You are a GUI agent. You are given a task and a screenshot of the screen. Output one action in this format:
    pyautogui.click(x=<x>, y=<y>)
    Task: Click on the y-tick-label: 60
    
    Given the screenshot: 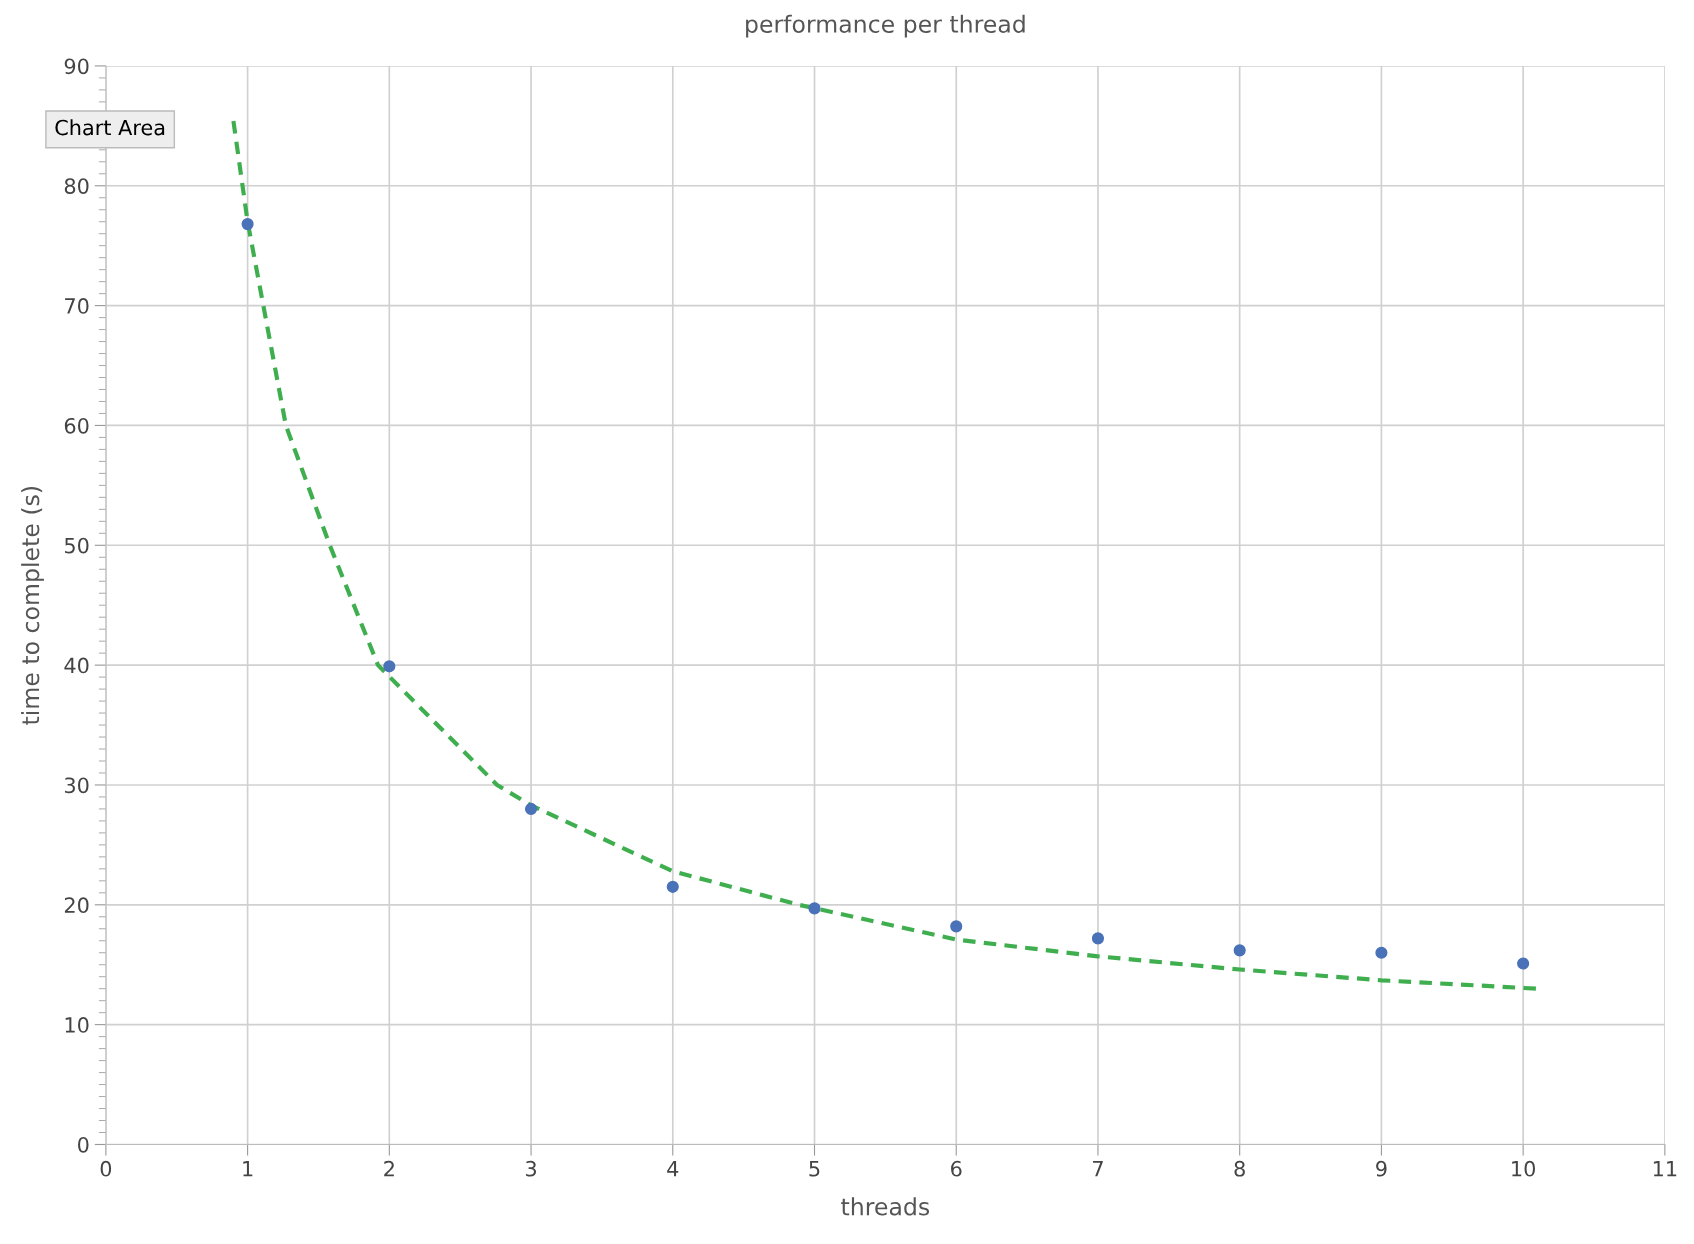 What is the action you would take?
    pyautogui.click(x=76, y=425)
    